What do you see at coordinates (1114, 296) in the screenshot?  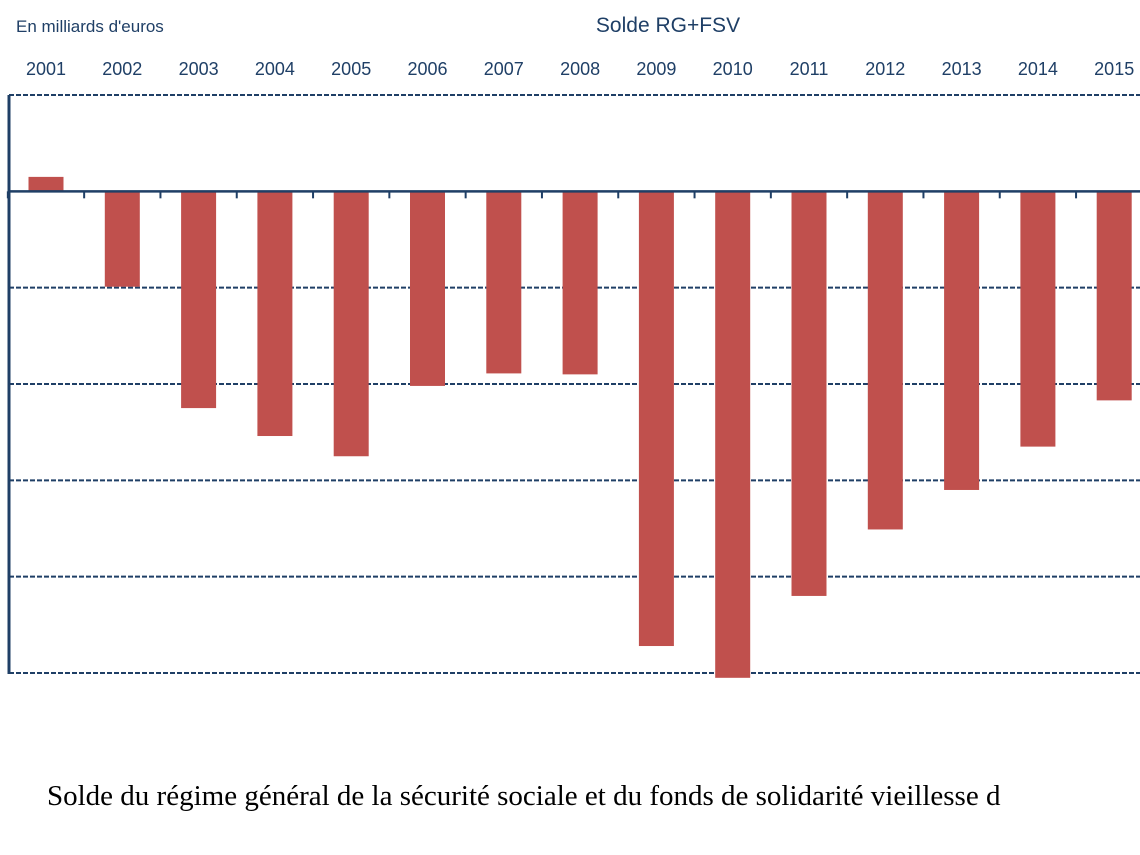 I see `bar-2015` at bounding box center [1114, 296].